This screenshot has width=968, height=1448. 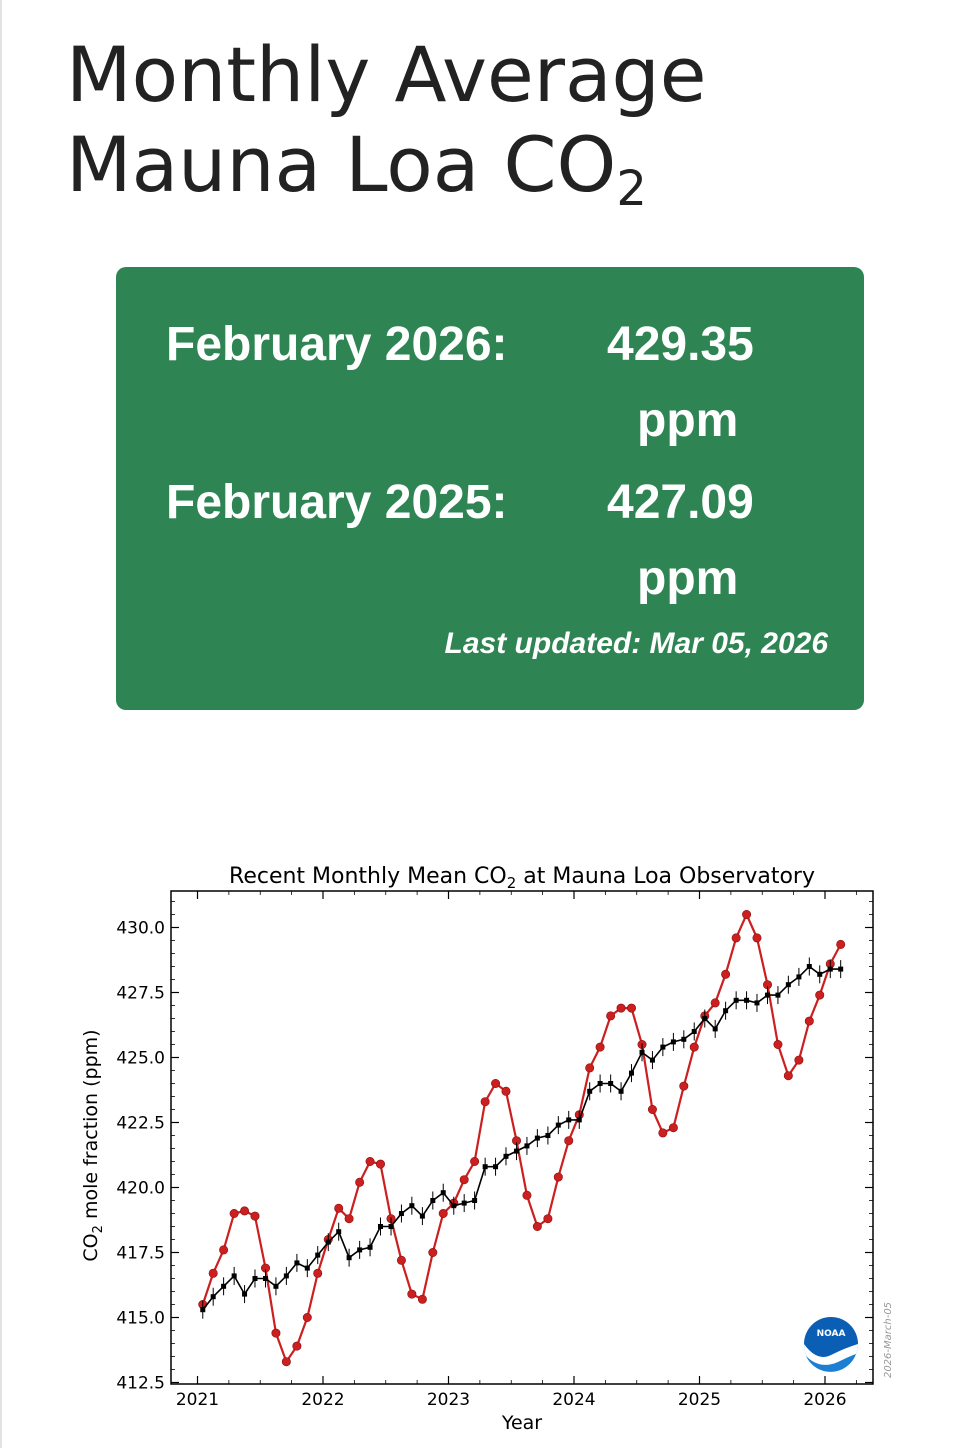 What do you see at coordinates (140, 1189) in the screenshot?
I see `y-tick-label: 420.0` at bounding box center [140, 1189].